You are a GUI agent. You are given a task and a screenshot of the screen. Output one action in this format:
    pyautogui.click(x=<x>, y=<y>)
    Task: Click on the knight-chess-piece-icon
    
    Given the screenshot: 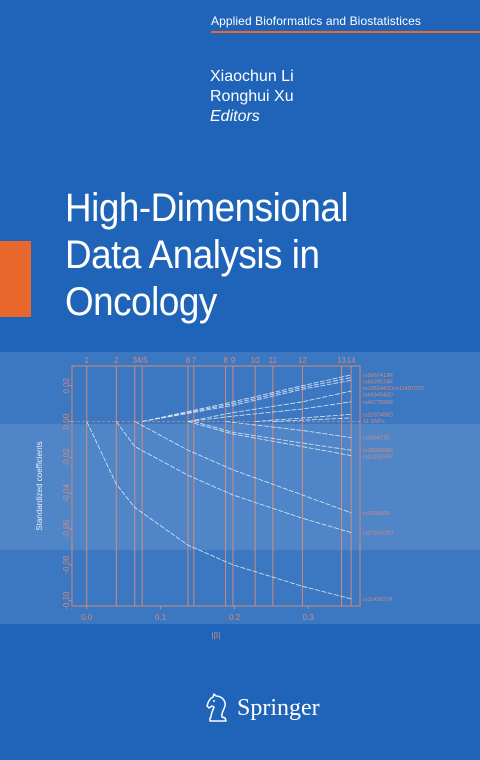 What is the action you would take?
    pyautogui.click(x=216, y=707)
    